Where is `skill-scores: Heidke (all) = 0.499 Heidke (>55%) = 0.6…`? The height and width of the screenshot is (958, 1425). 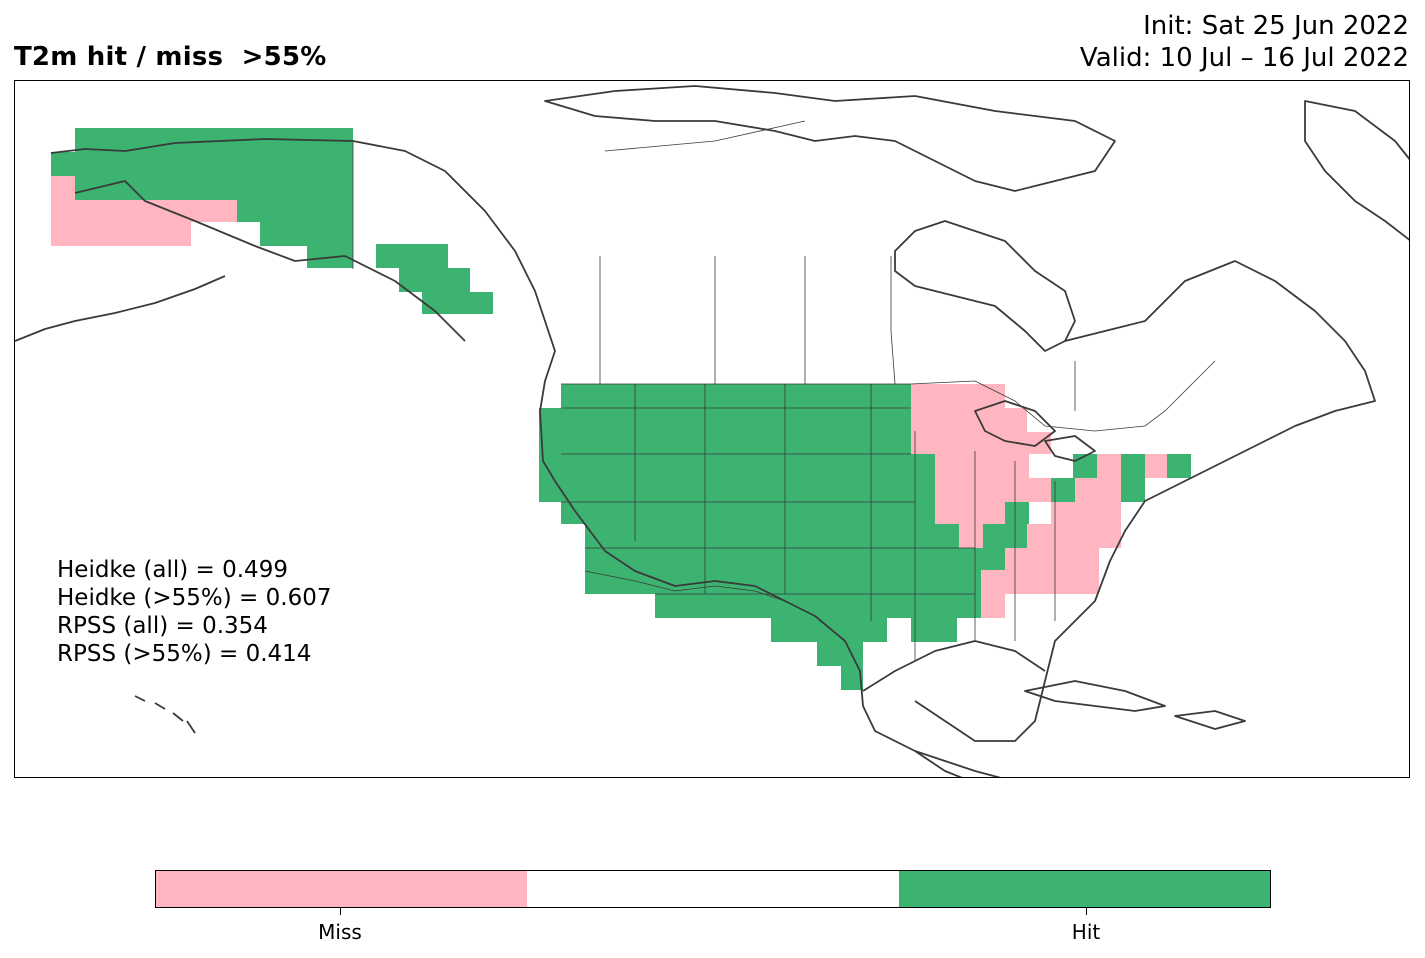
skill-scores: Heidke (all) = 0.499 Heidke (>55%) = 0.6… is located at coordinates (194, 612).